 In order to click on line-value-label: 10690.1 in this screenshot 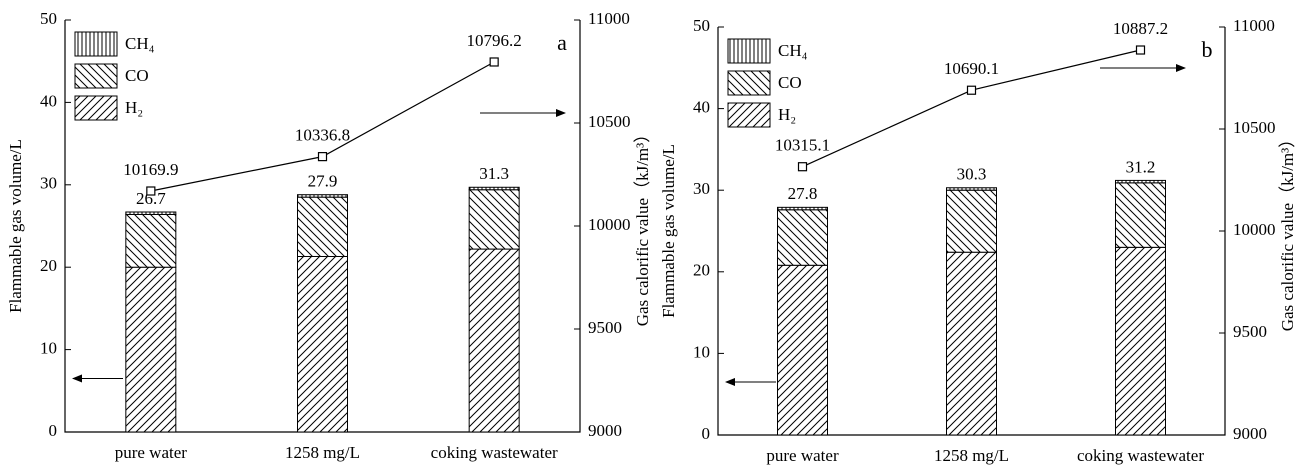, I will do `click(971, 68)`.